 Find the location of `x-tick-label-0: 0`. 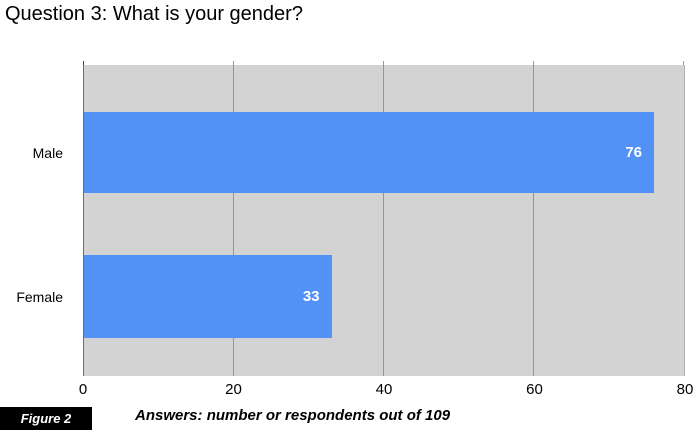

x-tick-label-0: 0 is located at coordinates (83, 389).